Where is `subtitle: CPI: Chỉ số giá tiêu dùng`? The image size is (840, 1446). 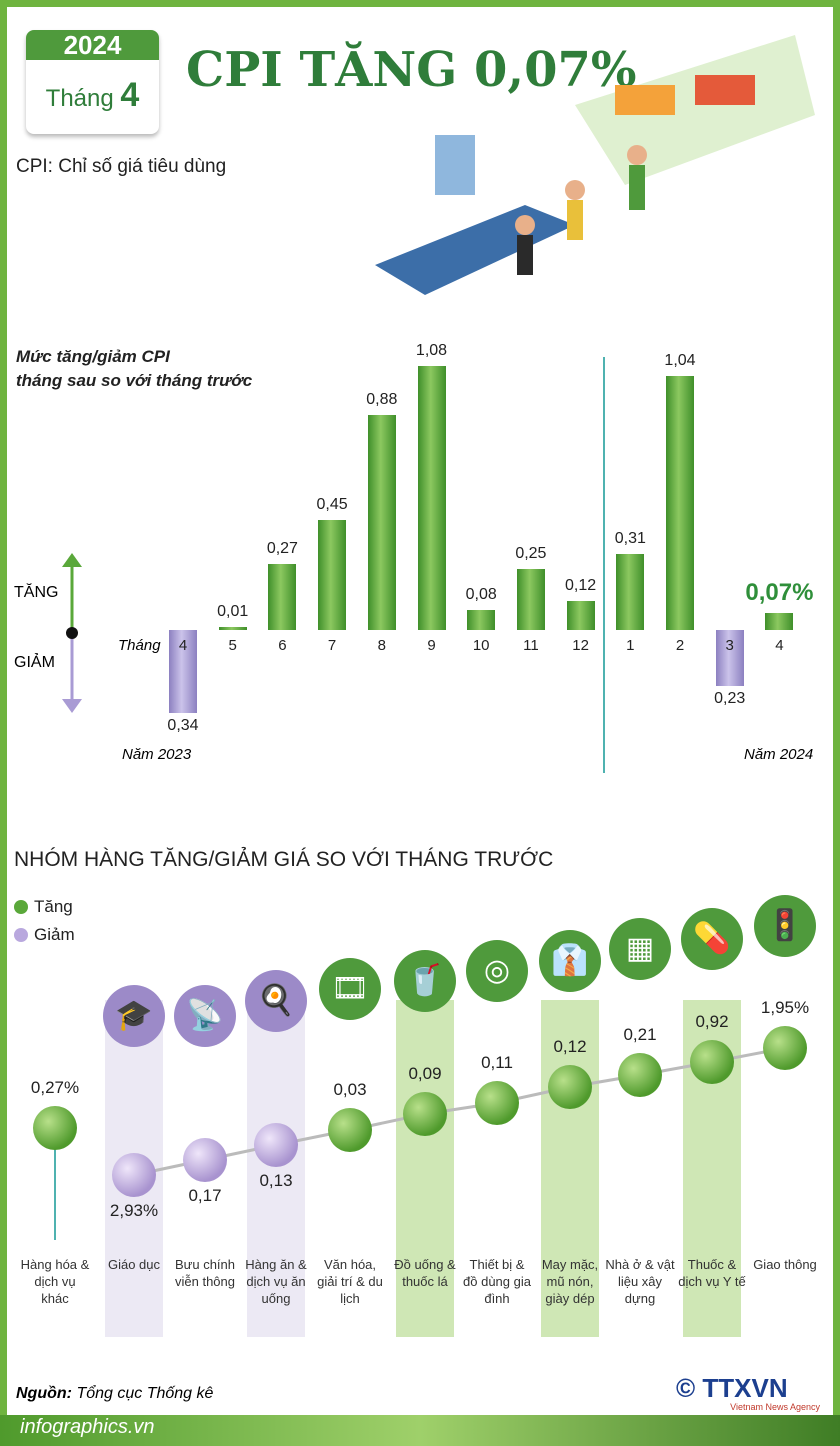
subtitle: CPI: Chỉ số giá tiêu dùng is located at coordinates (121, 166).